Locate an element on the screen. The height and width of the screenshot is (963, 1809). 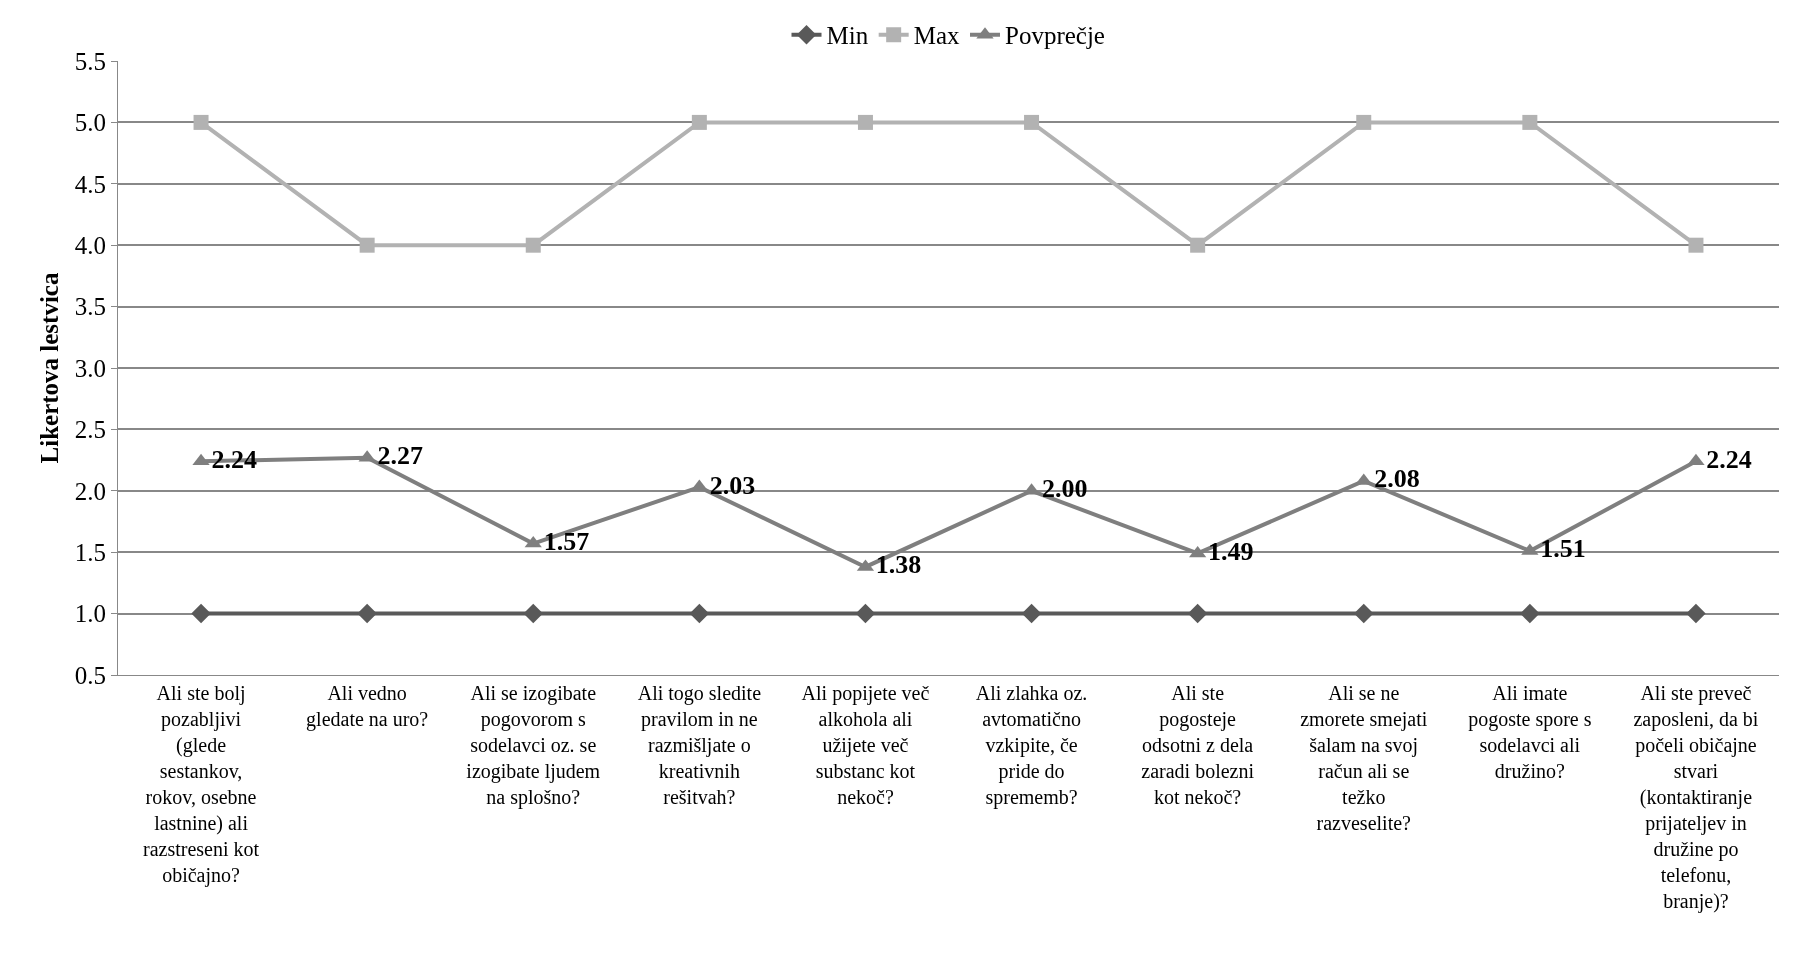
y-tick-label: 5.5 is located at coordinates (90, 61).